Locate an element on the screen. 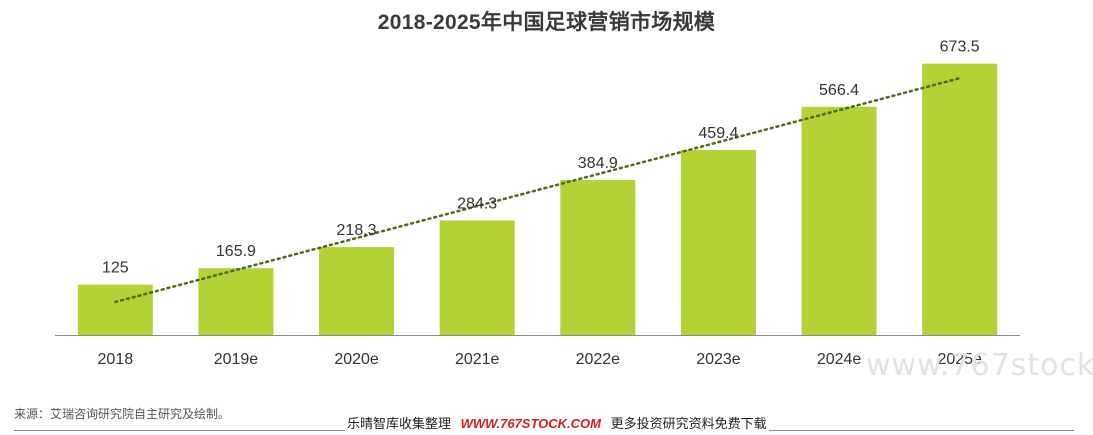  bar-2019e is located at coordinates (236, 301).